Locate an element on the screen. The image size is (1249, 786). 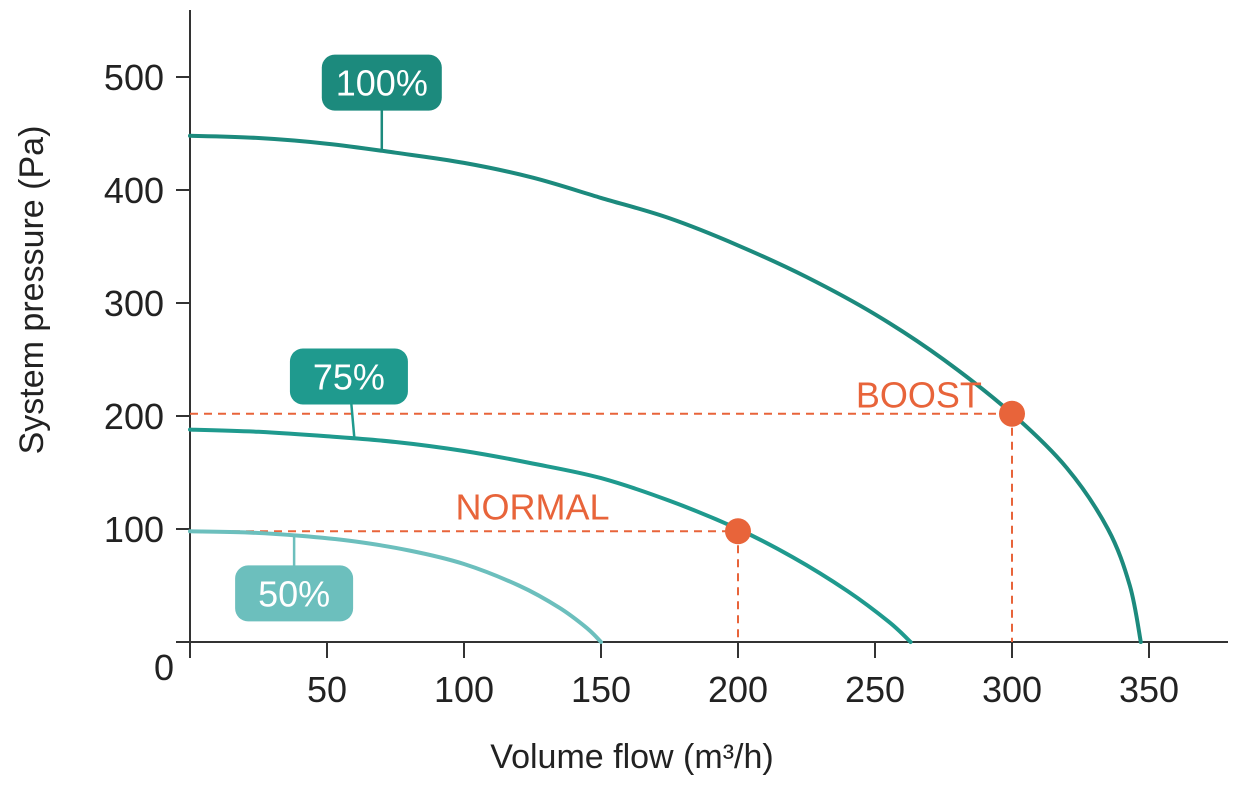
series-label-100: 100% is located at coordinates (382, 83).